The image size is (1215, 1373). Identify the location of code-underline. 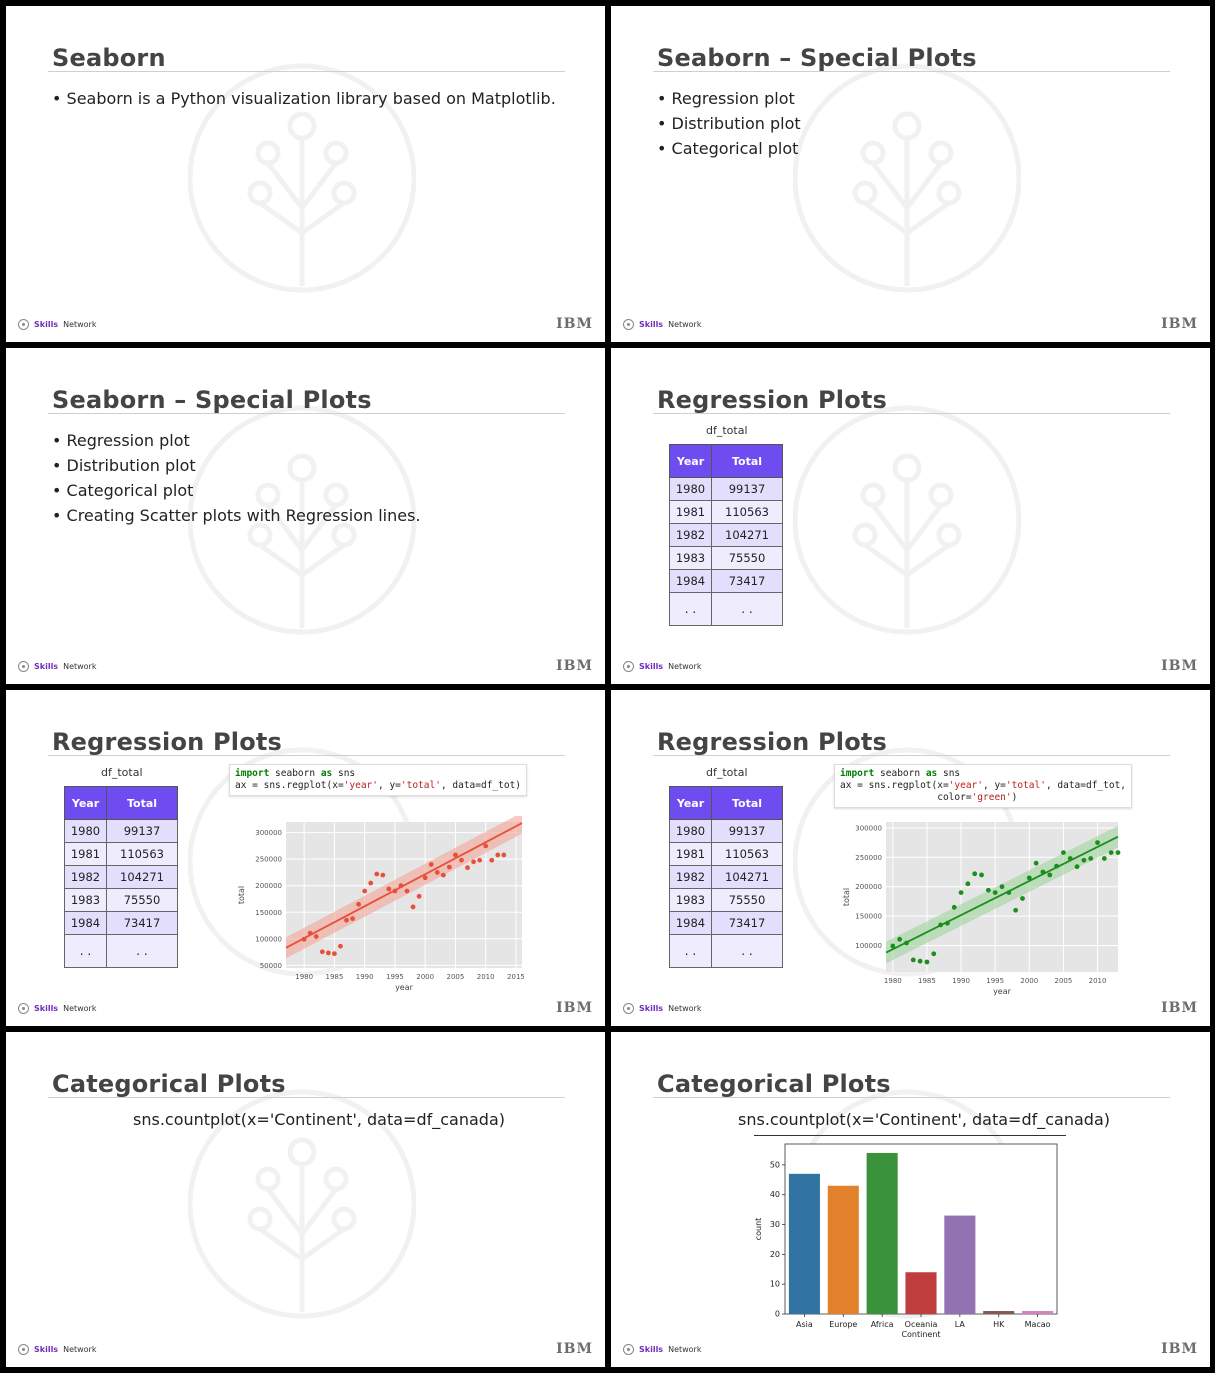
(910, 1135).